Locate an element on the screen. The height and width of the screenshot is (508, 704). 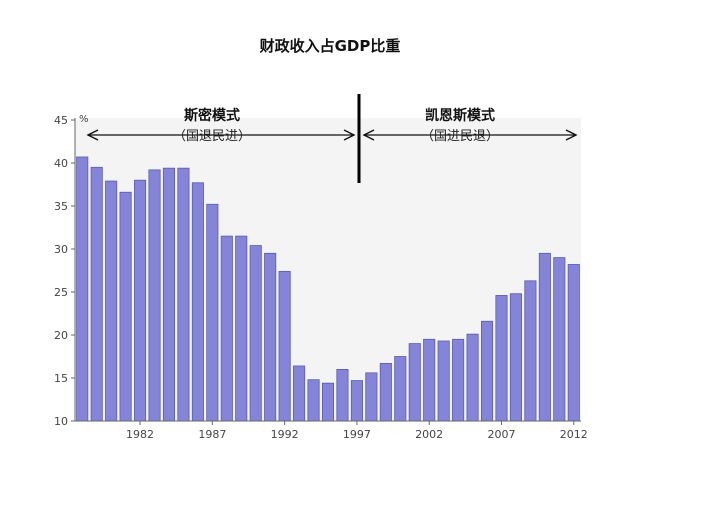
keynes-mode-sublabel: （国进民退） is located at coordinates (460, 136).